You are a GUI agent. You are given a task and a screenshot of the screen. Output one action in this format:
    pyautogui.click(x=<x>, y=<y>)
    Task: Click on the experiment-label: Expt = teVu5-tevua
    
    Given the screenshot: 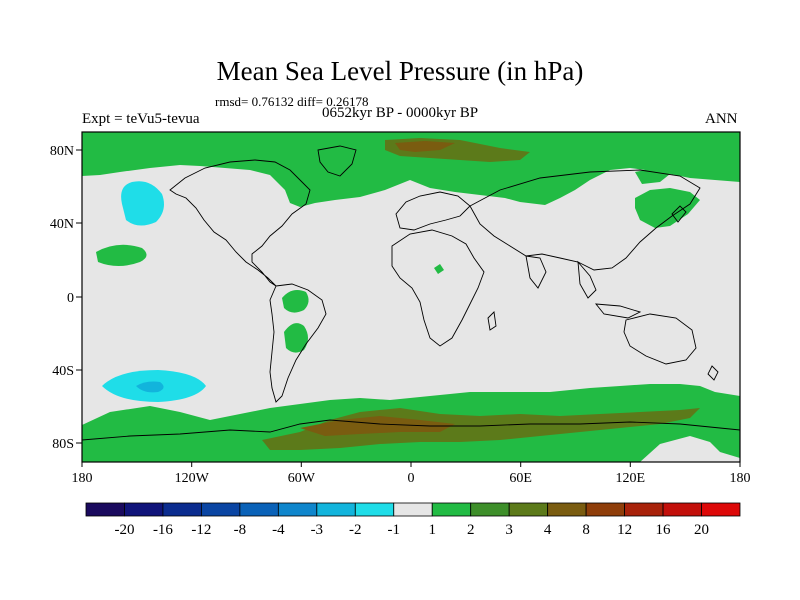 What is the action you would take?
    pyautogui.click(x=141, y=119)
    